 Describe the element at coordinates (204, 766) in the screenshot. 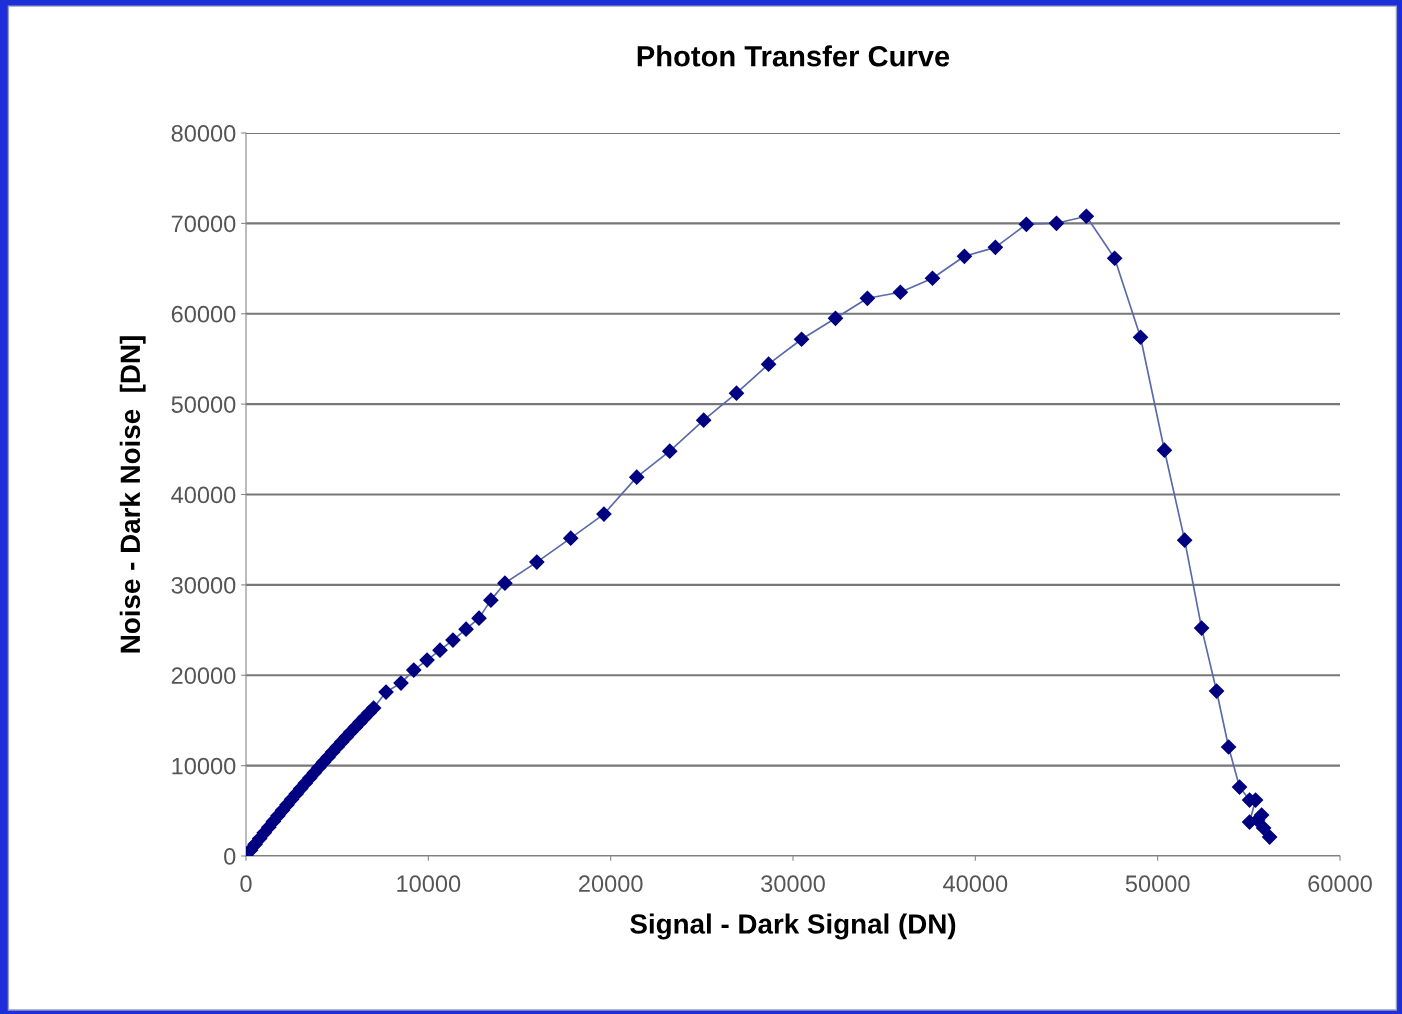

I see `y-tick-label: 10000` at that location.